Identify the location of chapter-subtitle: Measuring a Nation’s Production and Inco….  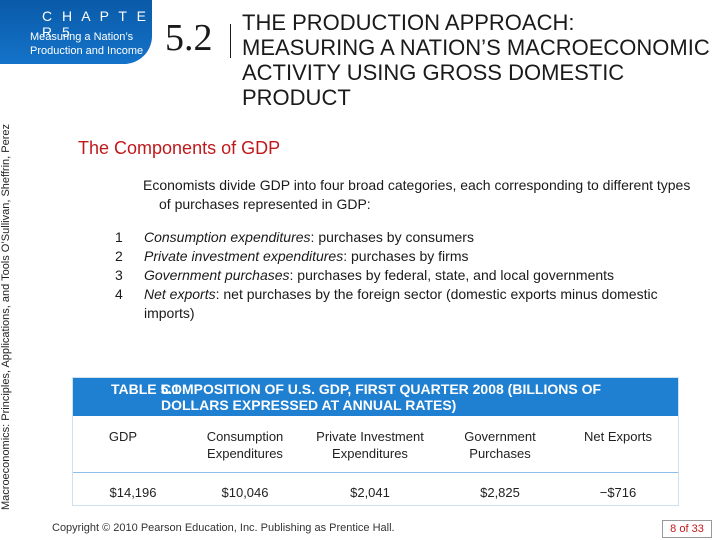
(87, 44).